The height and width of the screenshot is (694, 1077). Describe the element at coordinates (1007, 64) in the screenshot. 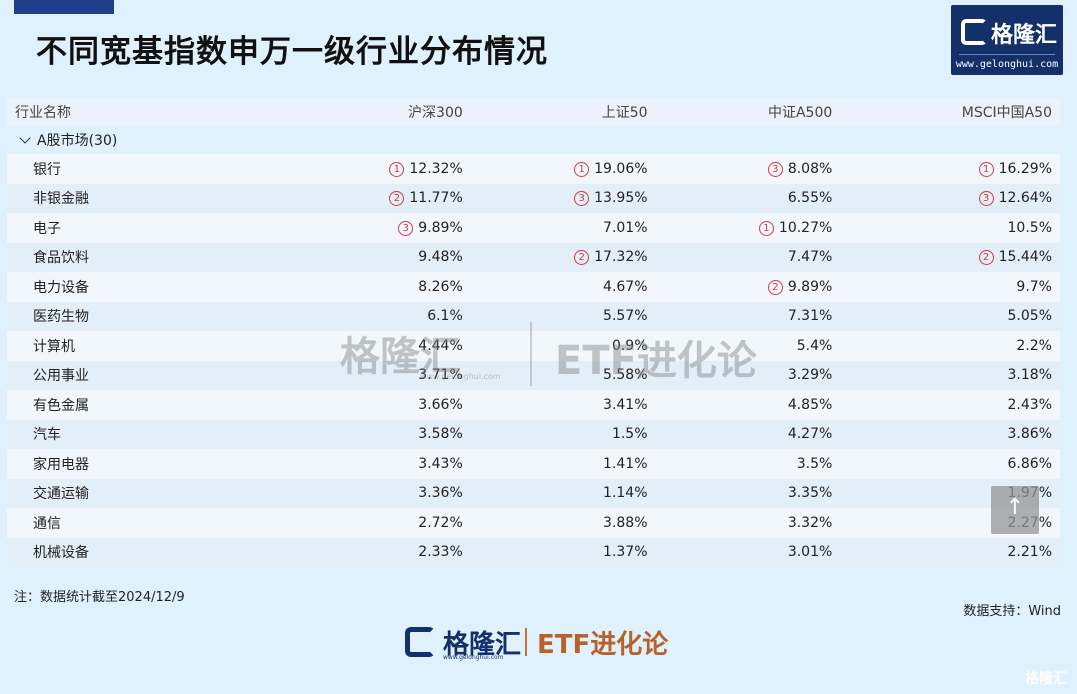

I see `logo-url: www.gelonghui.com` at that location.